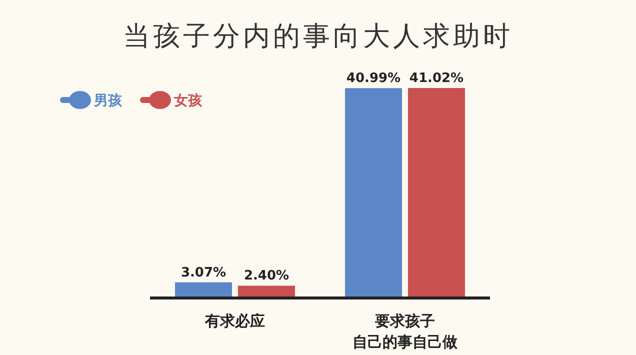  Describe the element at coordinates (436, 78) in the screenshot. I see `data-label: 41.02%` at that location.